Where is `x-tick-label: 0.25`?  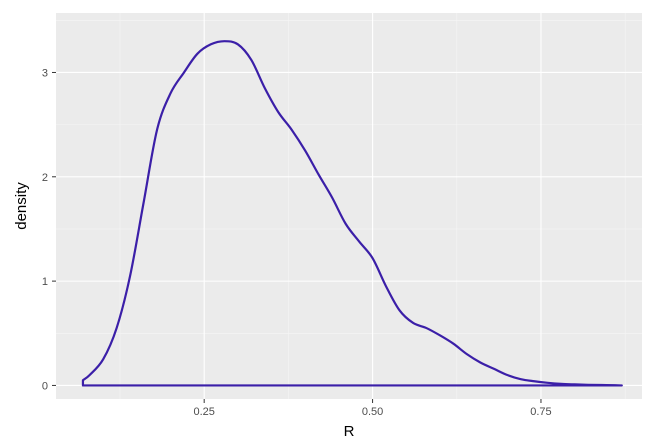 x-tick-label: 0.25 is located at coordinates (203, 412).